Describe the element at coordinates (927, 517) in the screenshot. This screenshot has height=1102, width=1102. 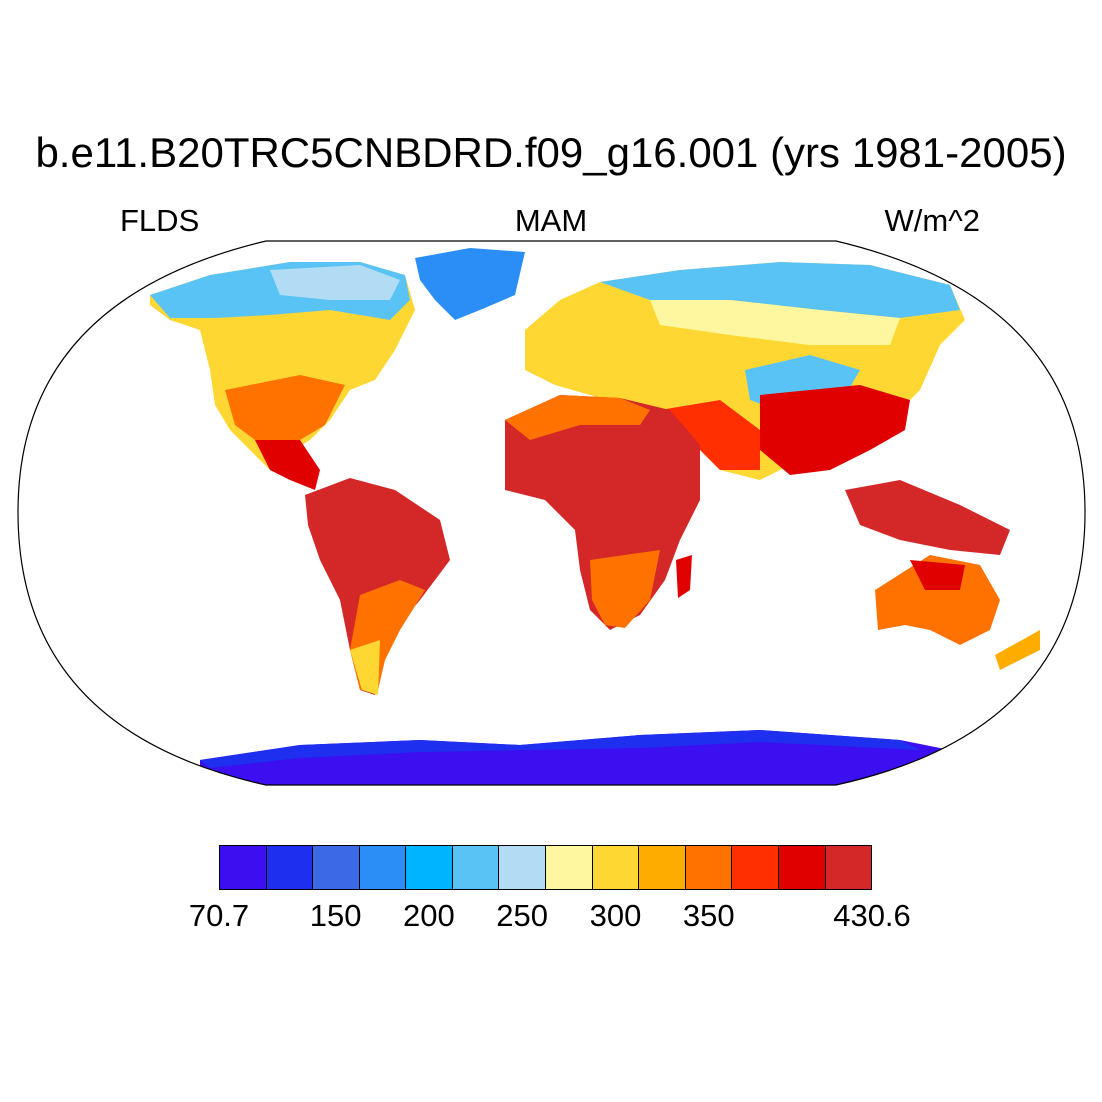
I see `southeast-asia-region` at that location.